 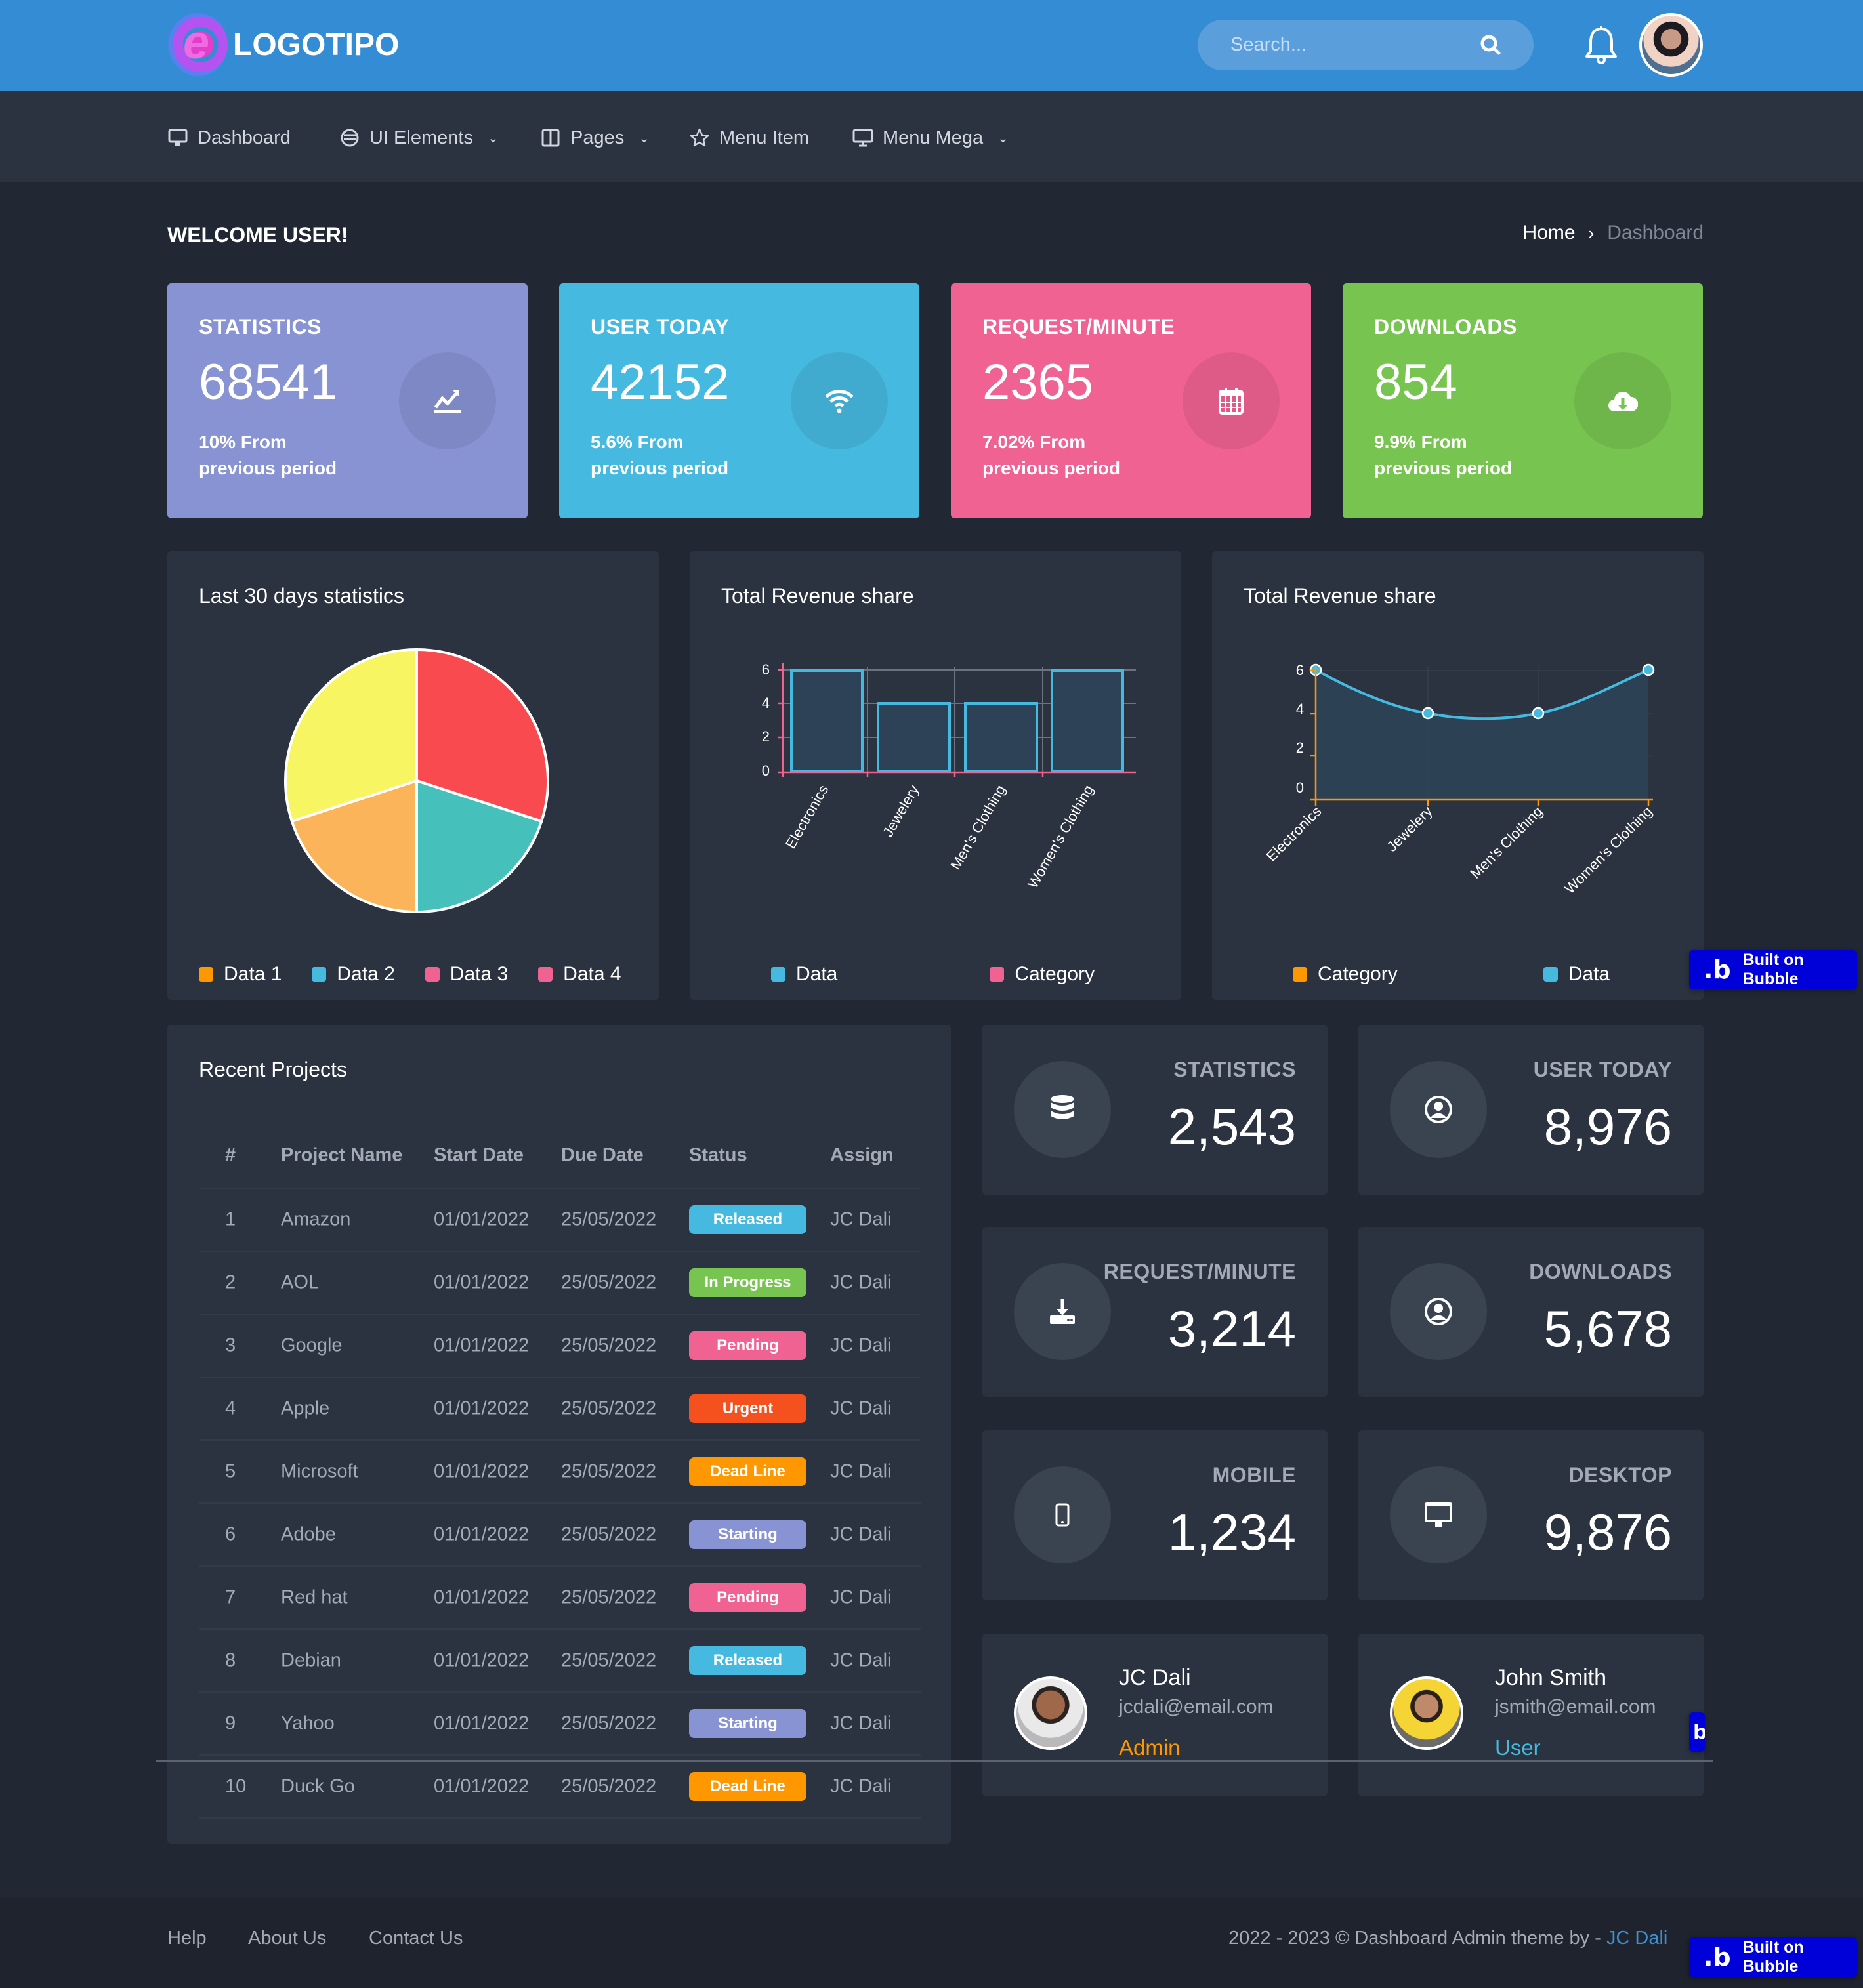 What do you see at coordinates (308, 1723) in the screenshot?
I see `project-name: Yahoo` at bounding box center [308, 1723].